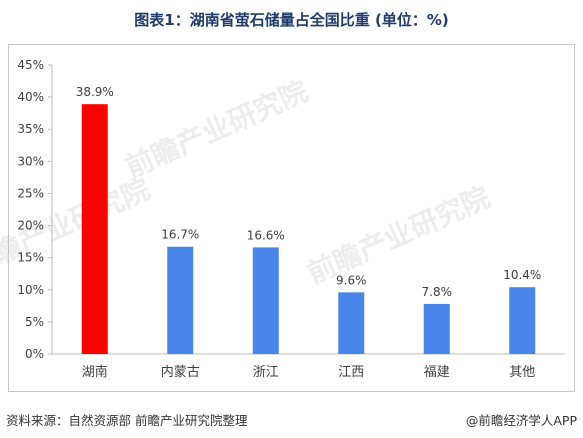  I want to click on x-tick-label: 其他, so click(522, 372).